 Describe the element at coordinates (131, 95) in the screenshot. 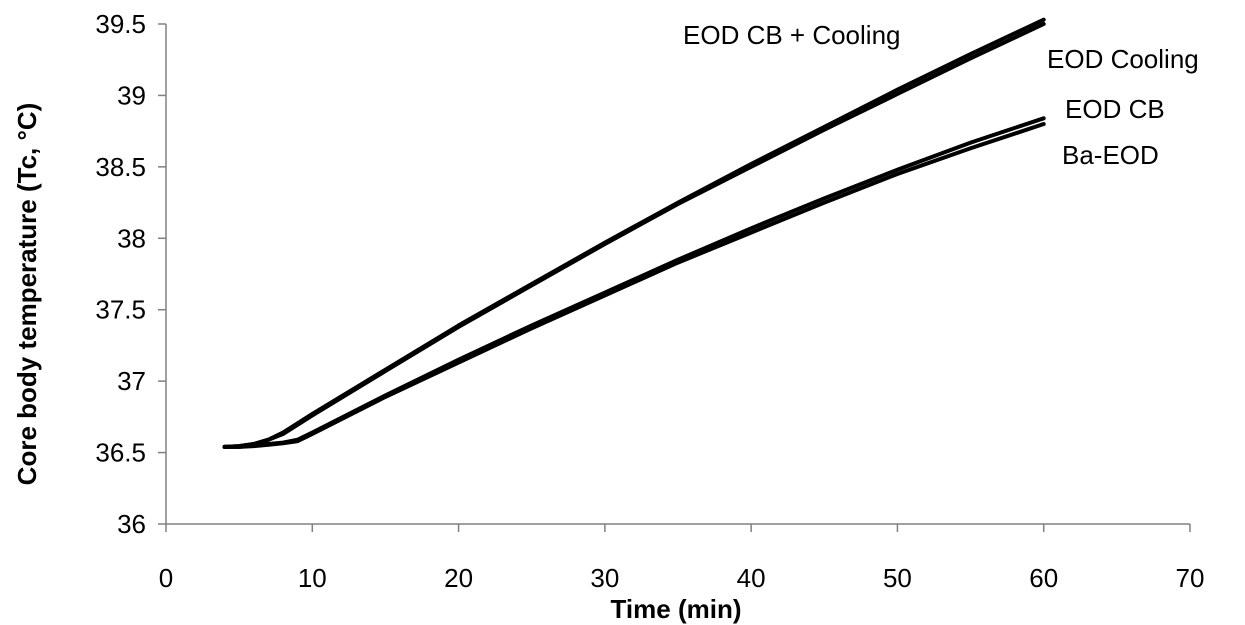

I see `y-tick-label: 39` at that location.